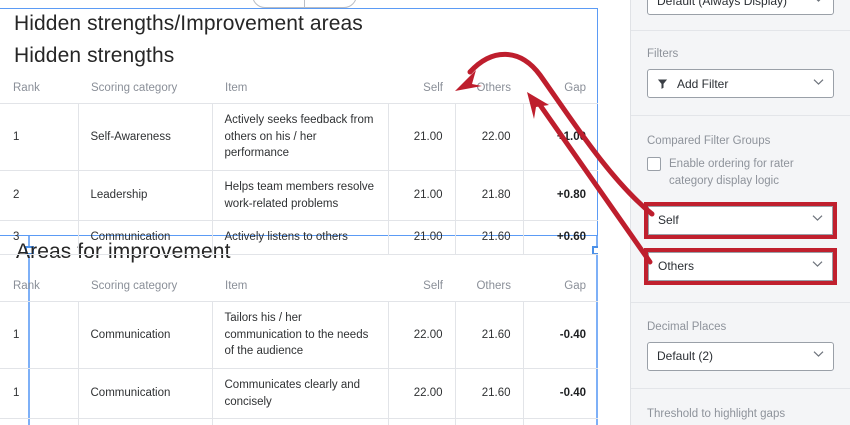 The height and width of the screenshot is (425, 850). Describe the element at coordinates (668, 220) in the screenshot. I see `compared-group-self-value: Self` at that location.